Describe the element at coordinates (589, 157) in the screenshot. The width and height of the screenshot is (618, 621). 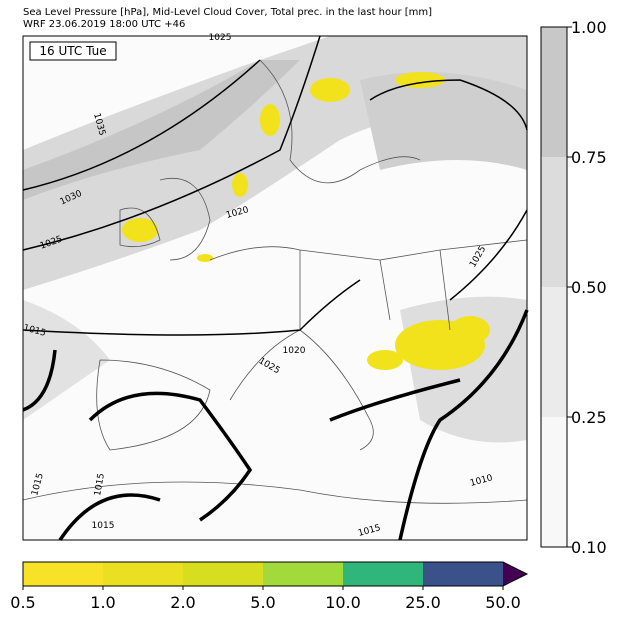
I see `colorbar-label: 0.75` at that location.